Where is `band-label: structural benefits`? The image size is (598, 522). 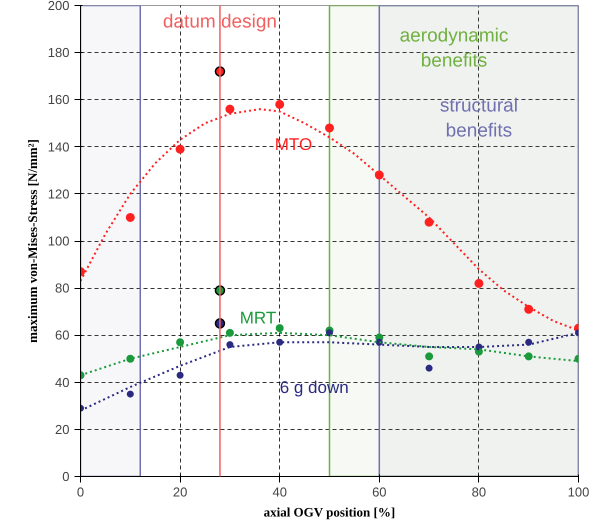
band-label: structural benefits is located at coordinates (479, 119).